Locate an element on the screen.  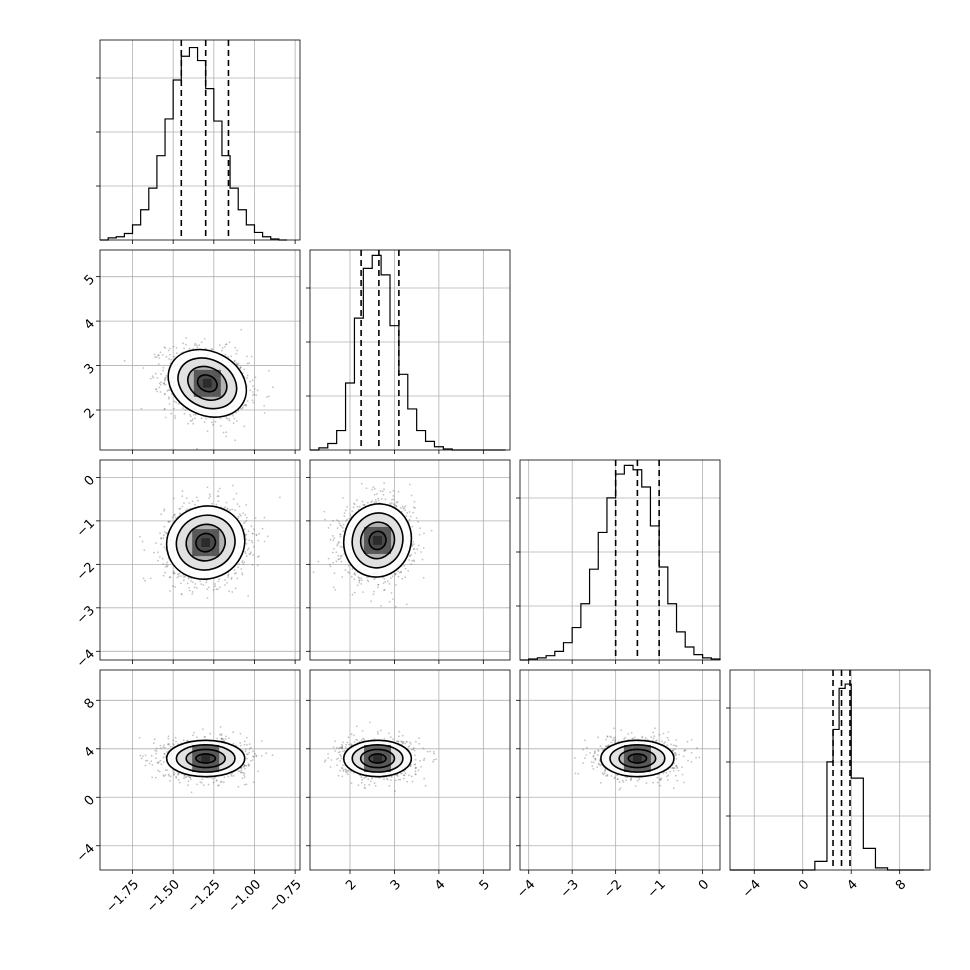
x-tick-label: −4 is located at coordinates (752, 889).